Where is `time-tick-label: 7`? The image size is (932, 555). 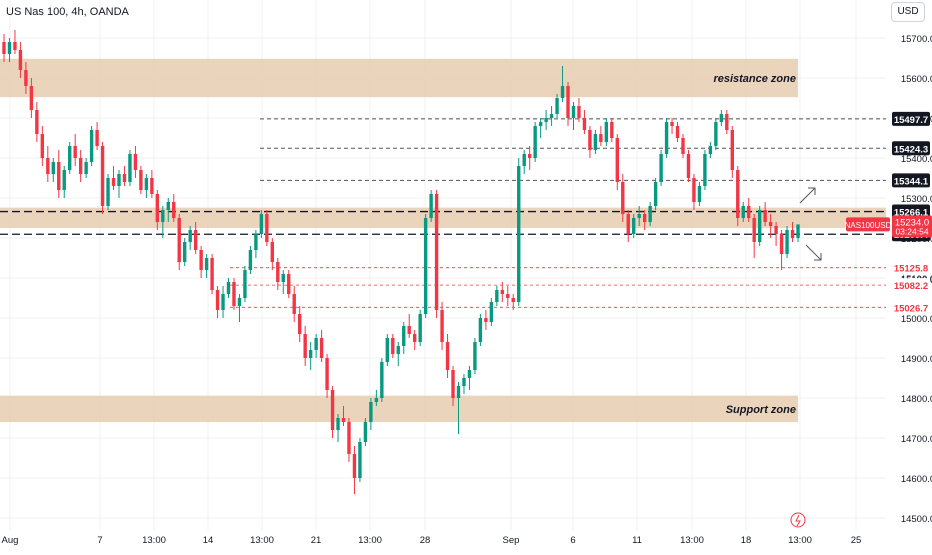 time-tick-label: 7 is located at coordinates (99, 540).